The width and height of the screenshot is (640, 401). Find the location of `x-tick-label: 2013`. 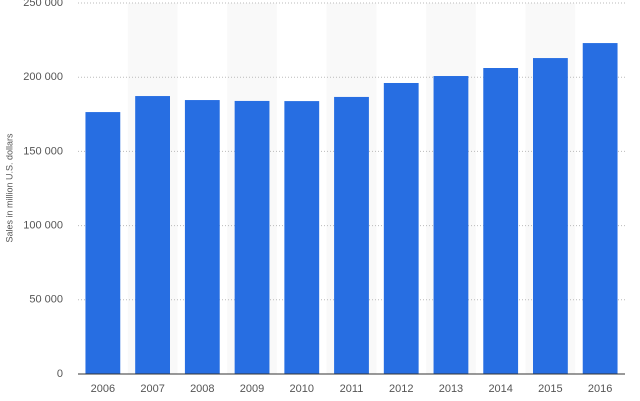

x-tick-label: 2013 is located at coordinates (451, 389).